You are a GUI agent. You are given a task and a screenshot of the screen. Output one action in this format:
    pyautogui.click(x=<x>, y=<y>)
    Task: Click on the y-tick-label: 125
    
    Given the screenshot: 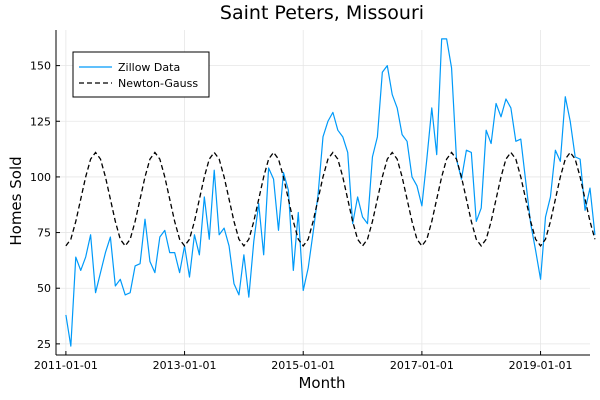 What is the action you would take?
    pyautogui.click(x=40, y=121)
    